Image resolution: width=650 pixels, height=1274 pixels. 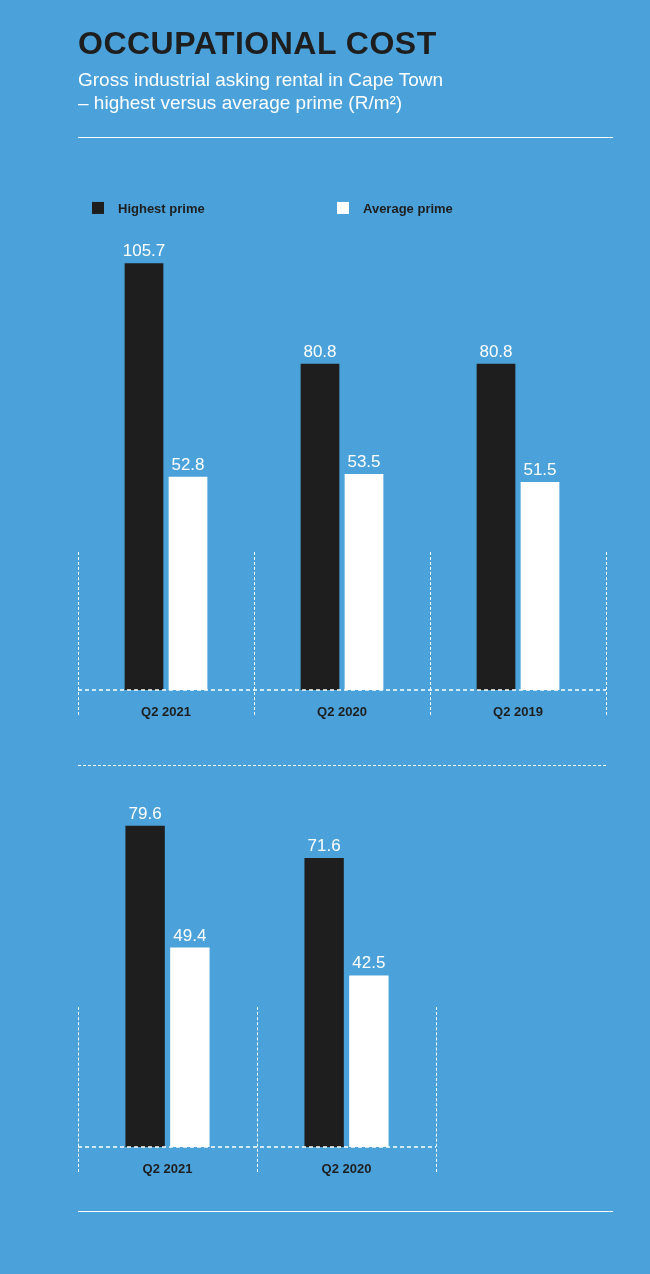 I want to click on chart-title: OCCUPATIONAL COST, so click(x=257, y=43).